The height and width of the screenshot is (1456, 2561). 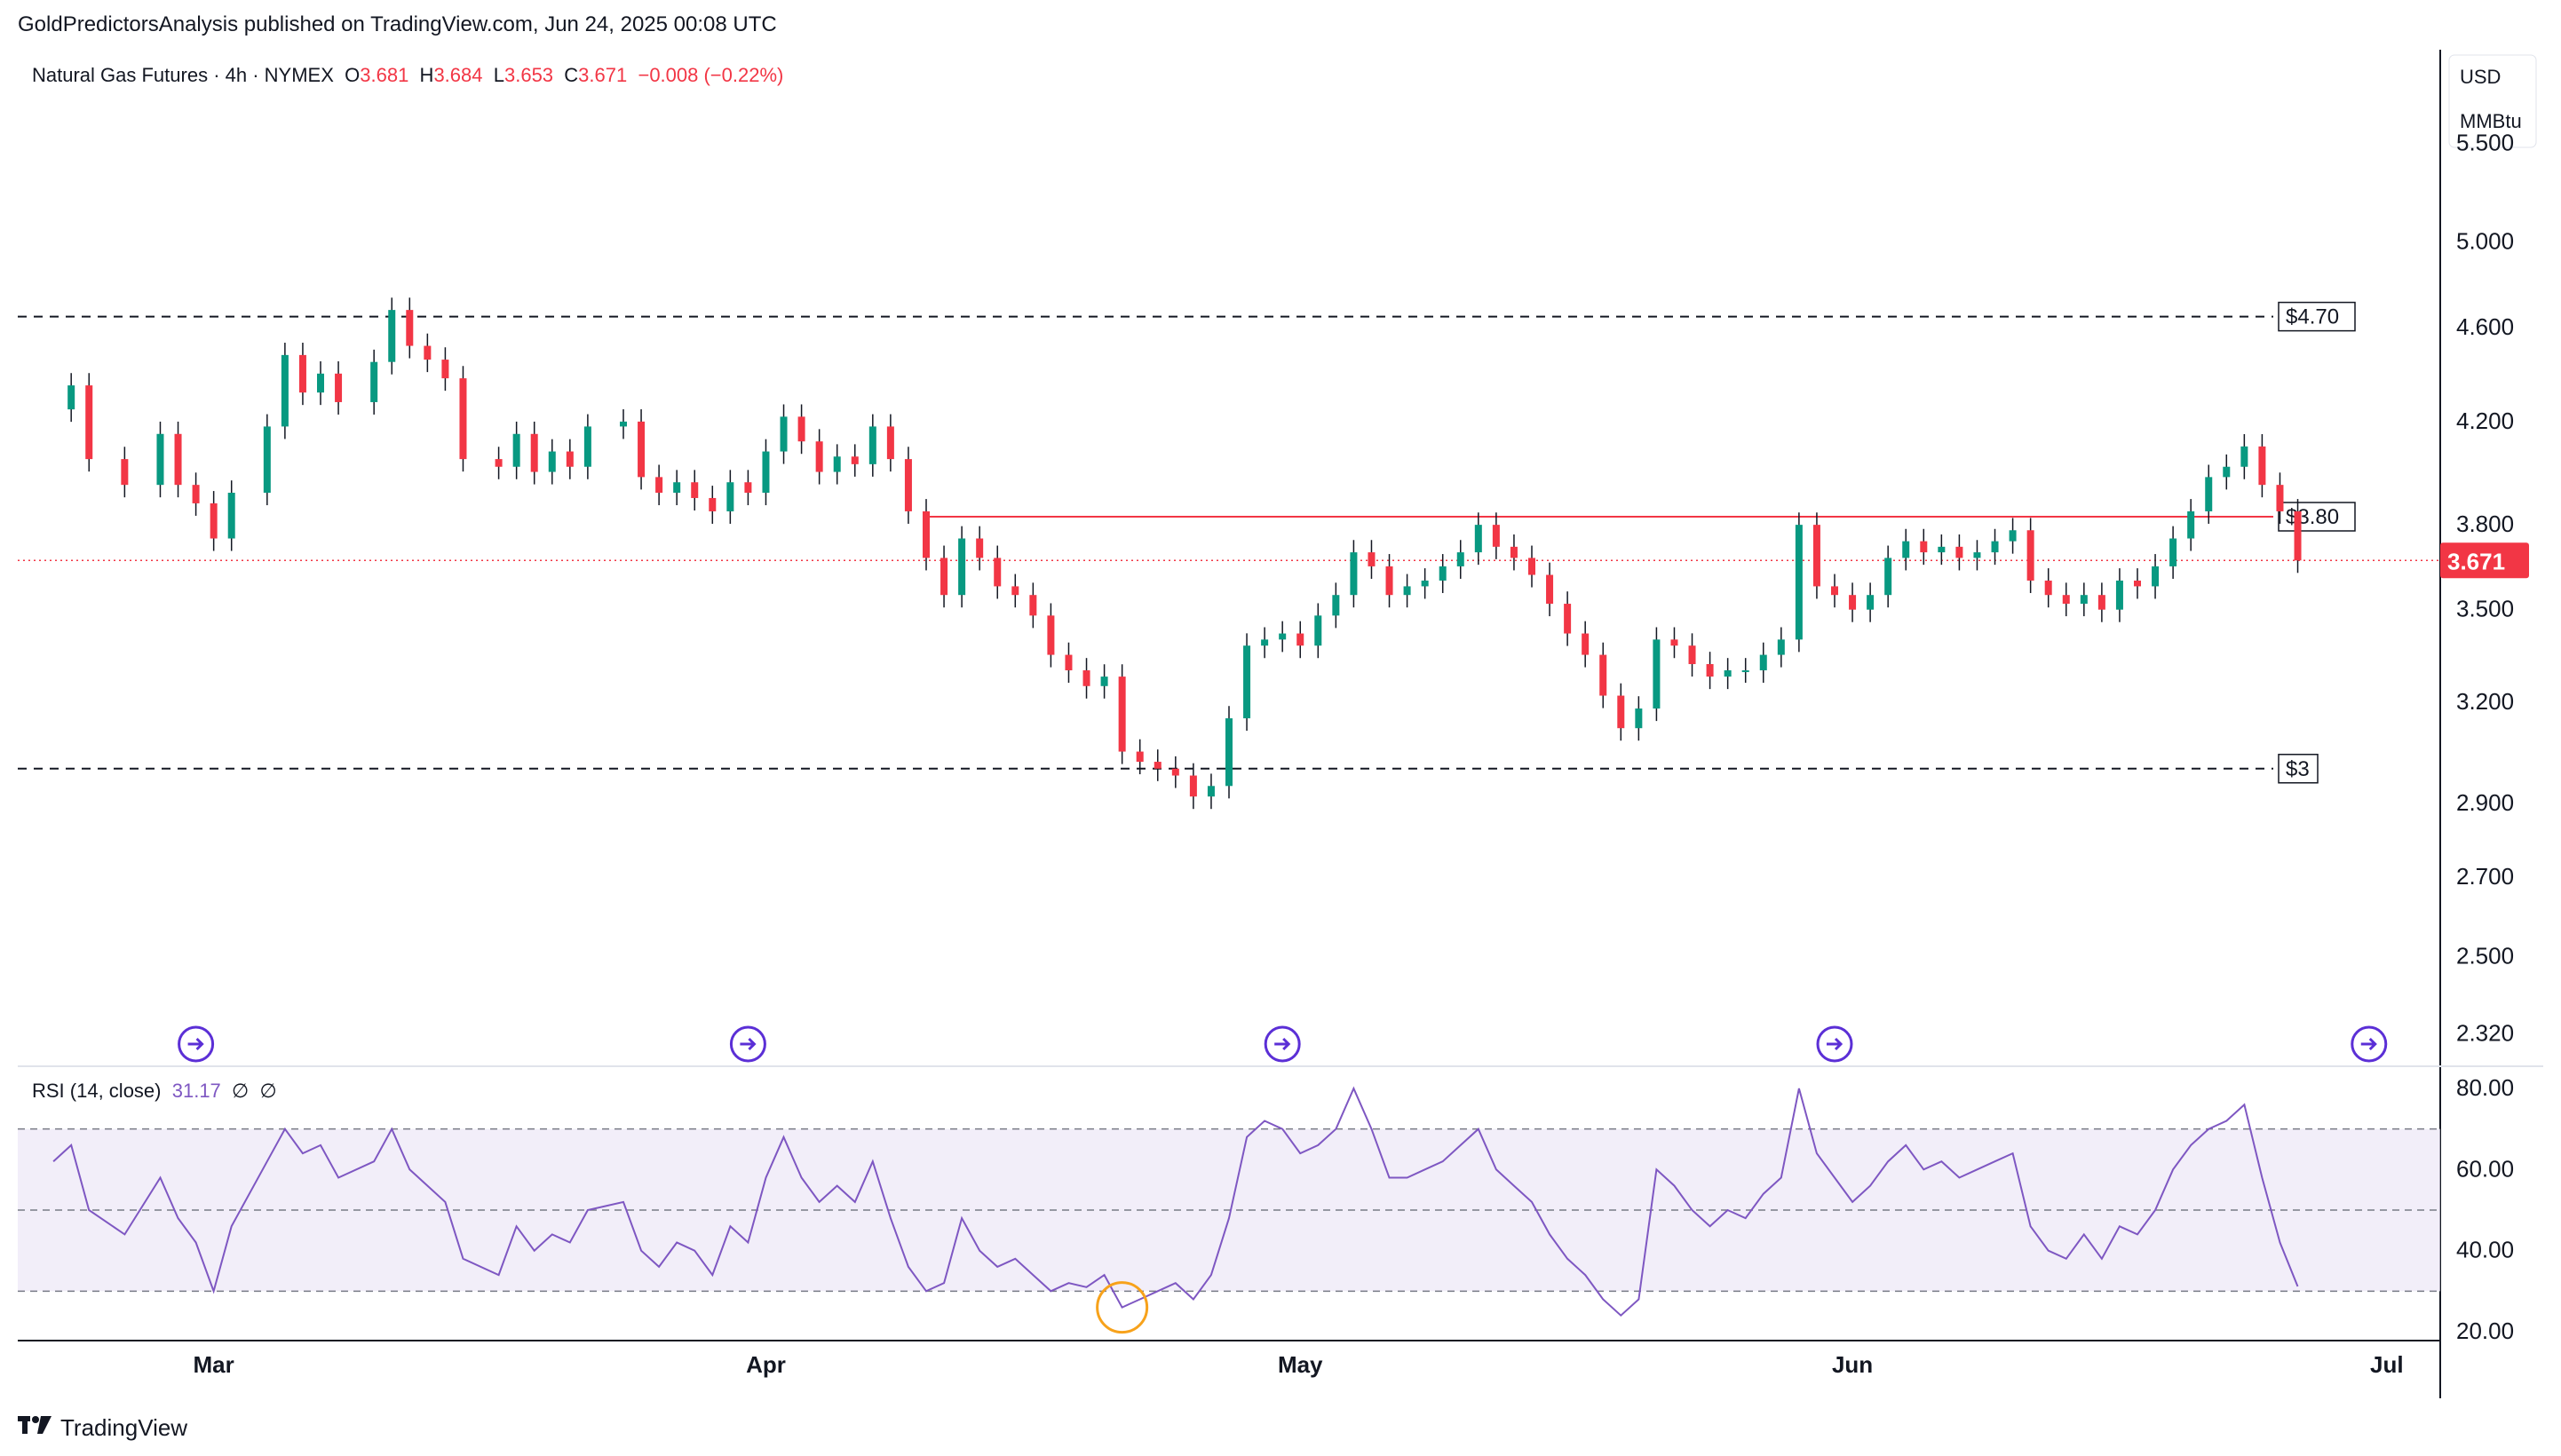 I want to click on rsi-tick-label: 40.00, so click(x=2485, y=1250).